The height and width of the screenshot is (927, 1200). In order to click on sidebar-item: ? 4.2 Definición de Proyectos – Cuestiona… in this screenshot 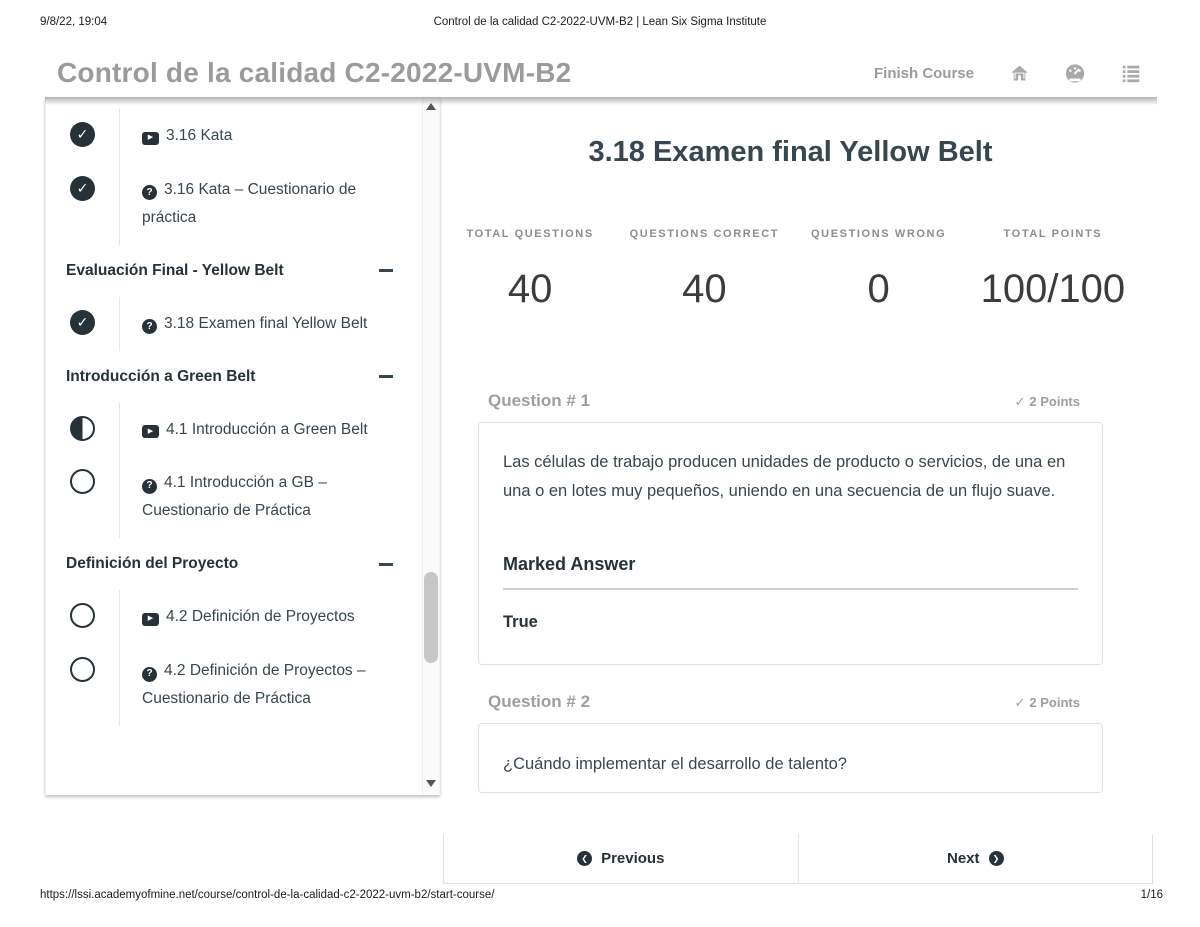, I will do `click(242, 685)`.